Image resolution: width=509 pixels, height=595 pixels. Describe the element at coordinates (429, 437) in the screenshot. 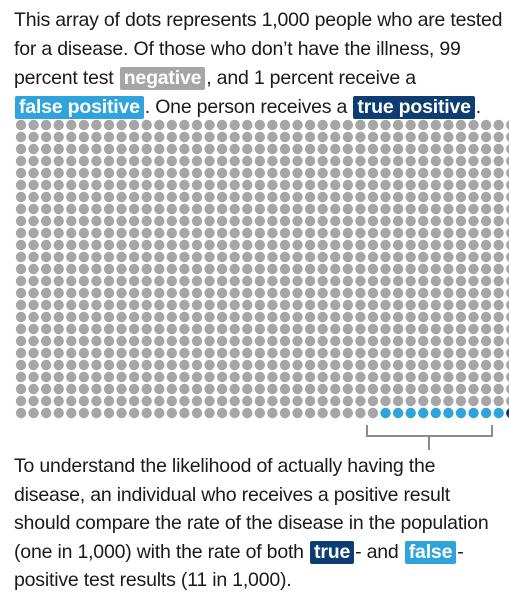

I see `bracket-line` at that location.